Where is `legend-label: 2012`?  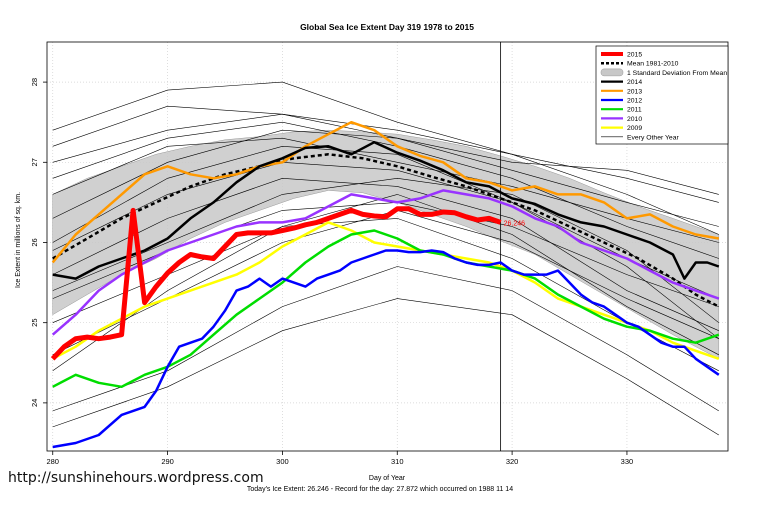 legend-label: 2012 is located at coordinates (634, 101).